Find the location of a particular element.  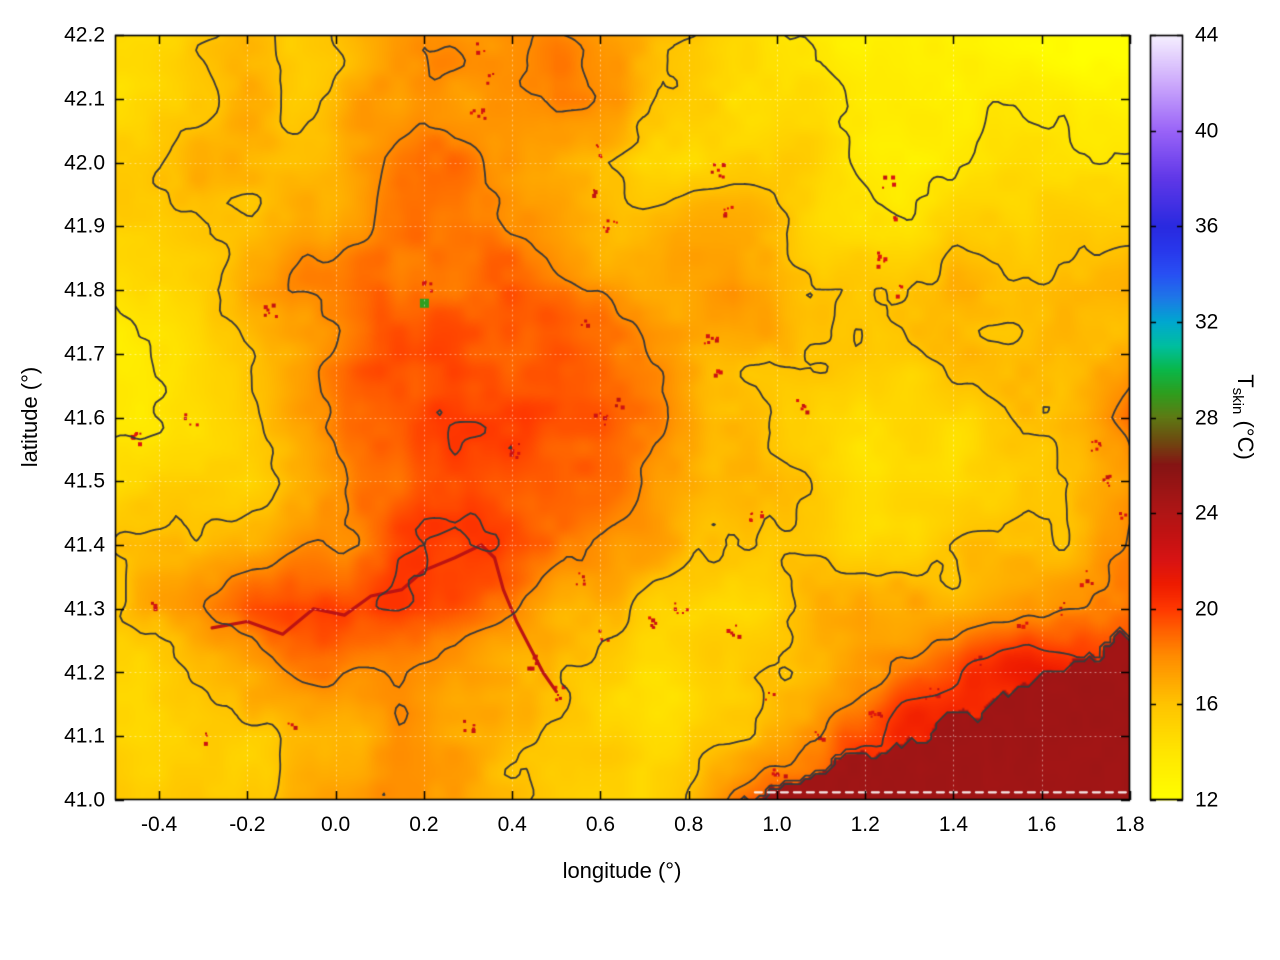

x-tick-label: 0.2 is located at coordinates (424, 824).